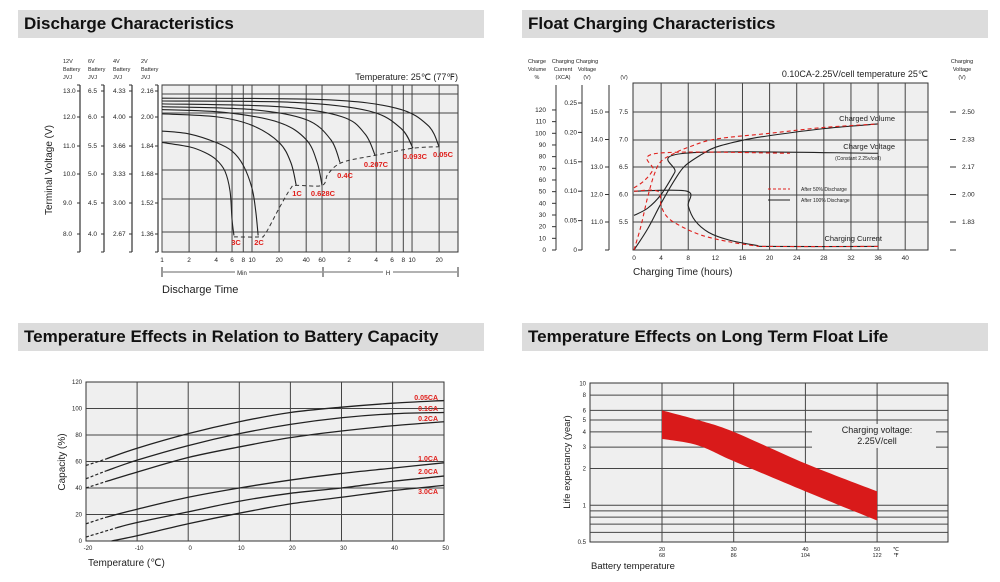 This screenshot has height=582, width=1000. I want to click on capacity-curve-0.05CA, so click(275, 429).